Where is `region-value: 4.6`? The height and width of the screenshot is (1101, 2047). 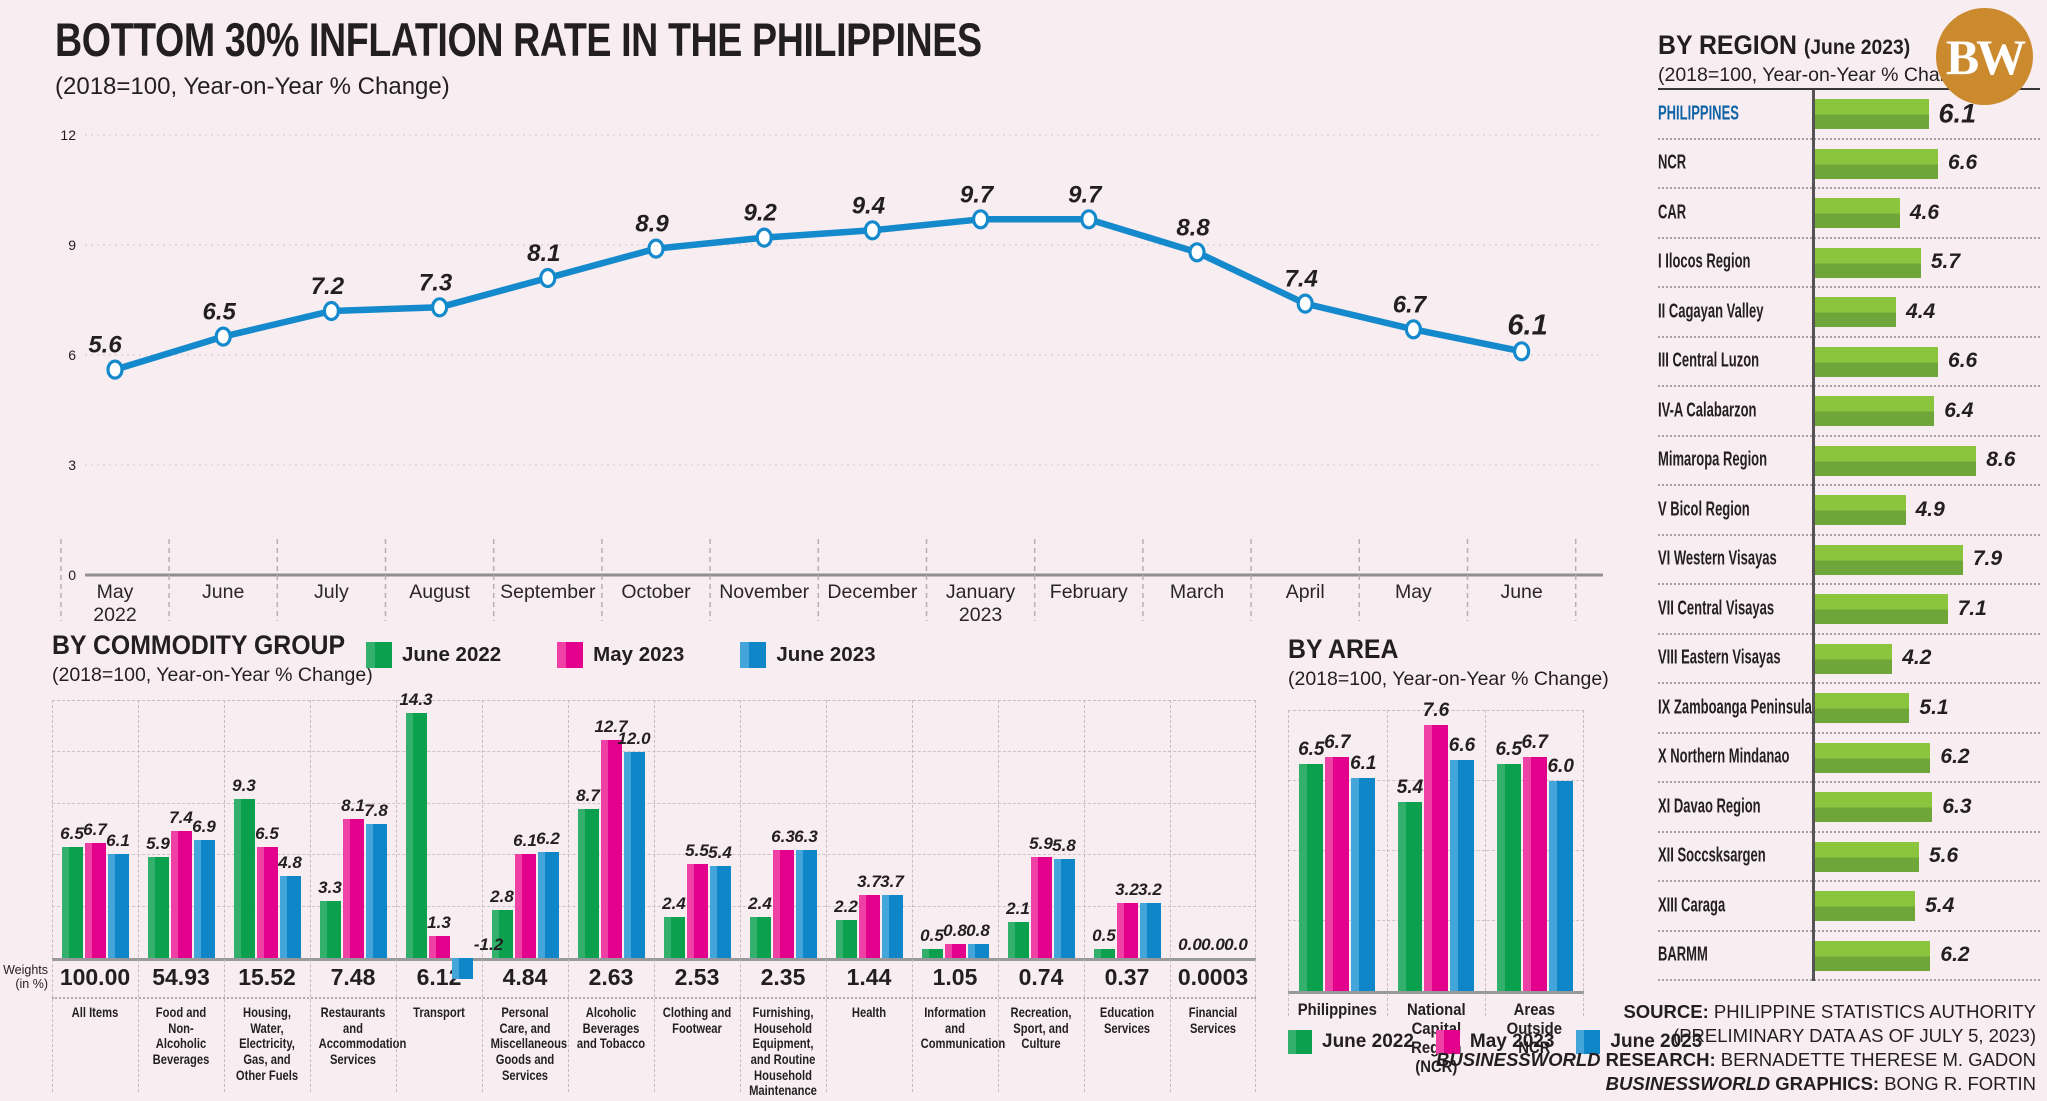 region-value: 4.6 is located at coordinates (1924, 212).